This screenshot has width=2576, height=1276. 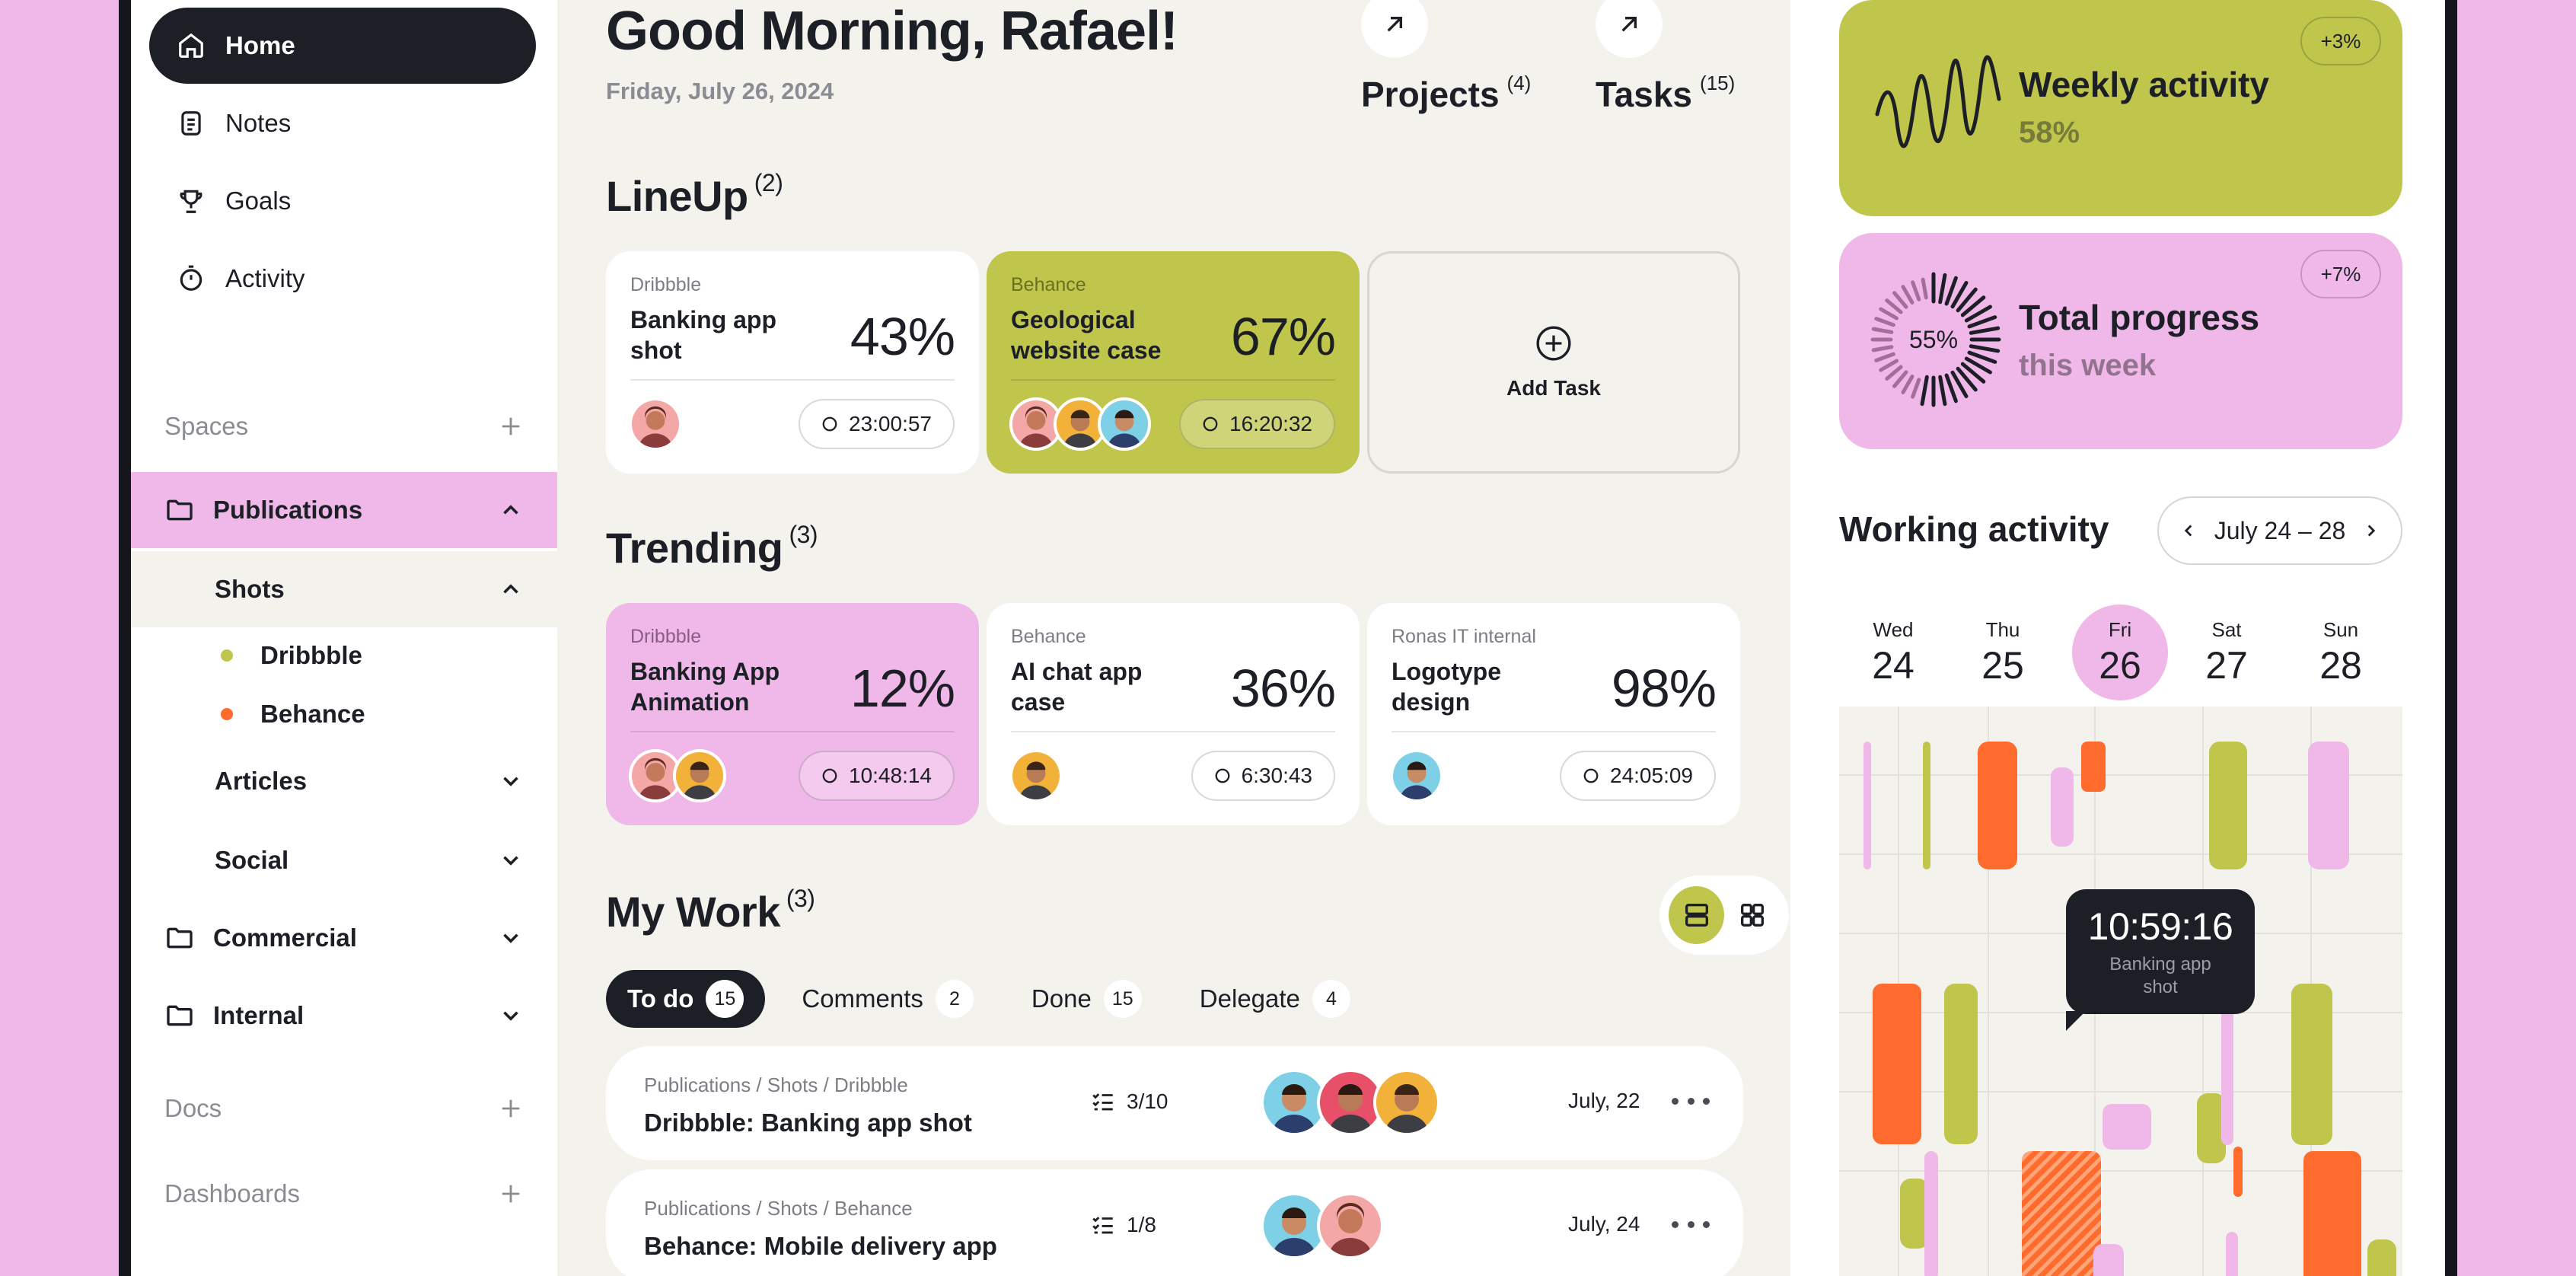 I want to click on rows-icon, so click(x=1696, y=915).